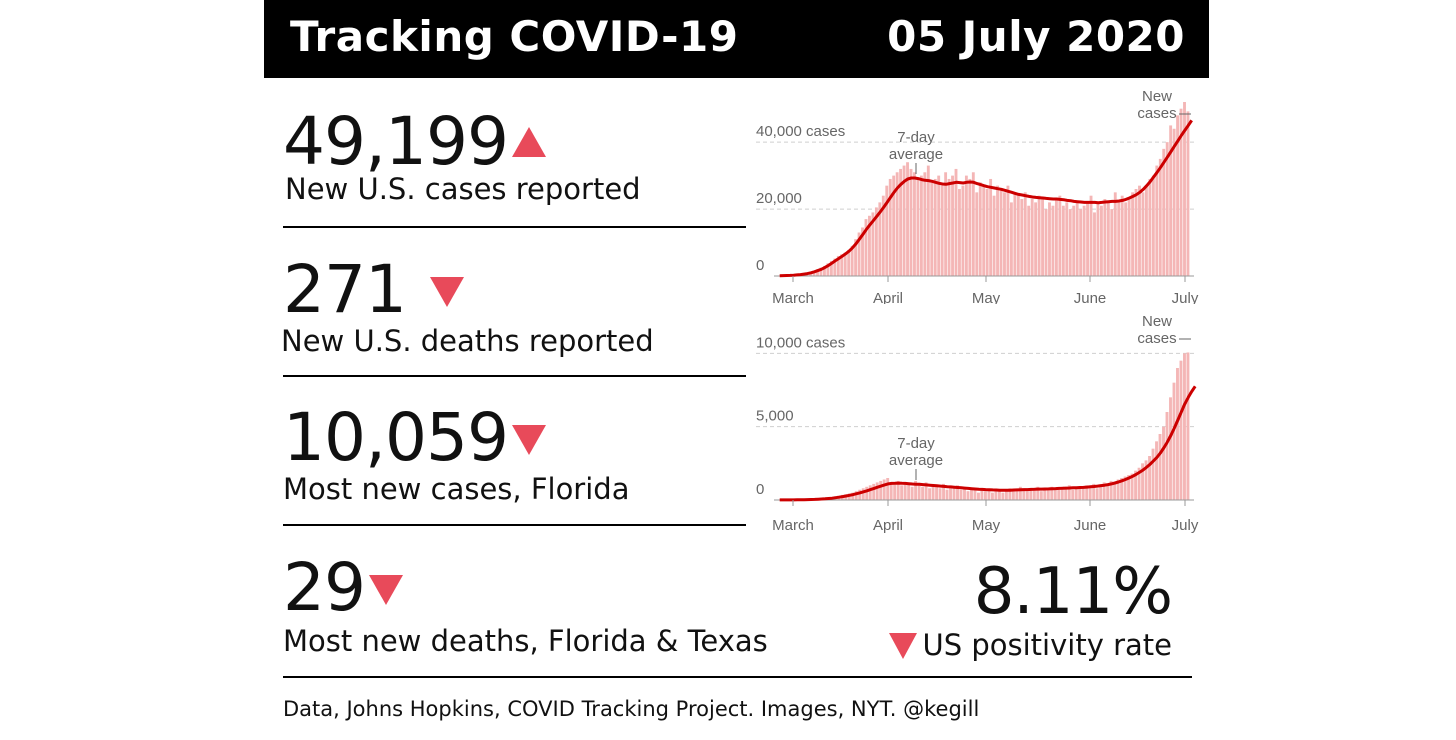 Image resolution: width=1456 pixels, height=740 pixels. What do you see at coordinates (800, 342) in the screenshot?
I see `y-tick-label: 10,000 cases` at bounding box center [800, 342].